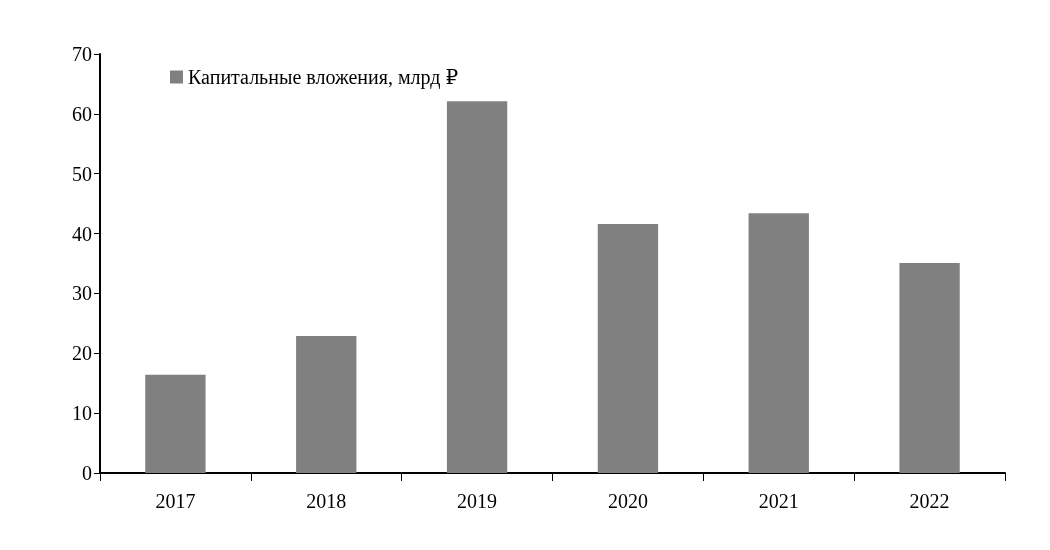  Describe the element at coordinates (87, 473) in the screenshot. I see `y-tick-label: 0` at that location.